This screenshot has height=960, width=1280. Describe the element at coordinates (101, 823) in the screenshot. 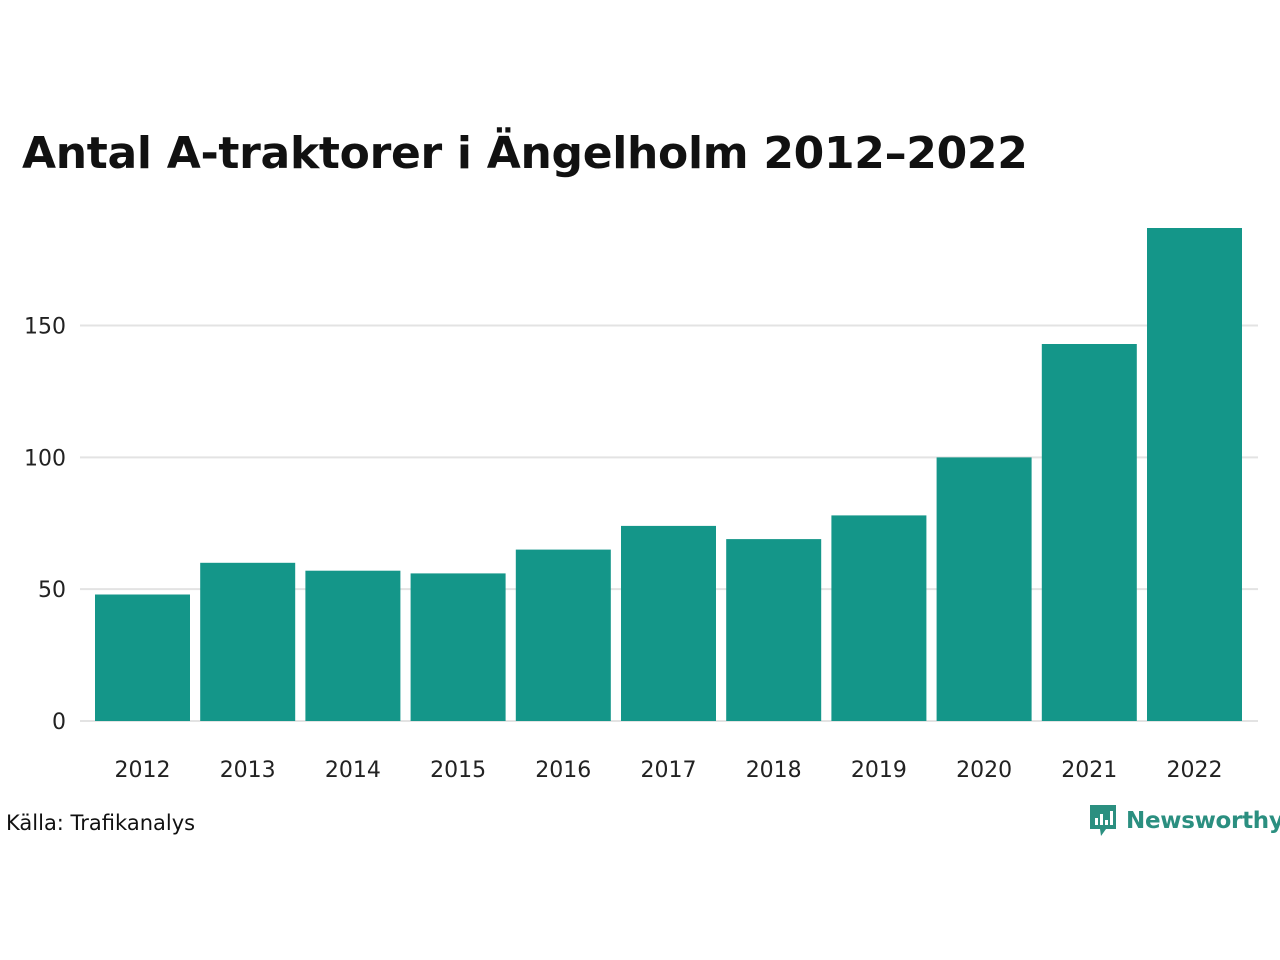

I see `source-note: Källa: Trafikanalys` at that location.